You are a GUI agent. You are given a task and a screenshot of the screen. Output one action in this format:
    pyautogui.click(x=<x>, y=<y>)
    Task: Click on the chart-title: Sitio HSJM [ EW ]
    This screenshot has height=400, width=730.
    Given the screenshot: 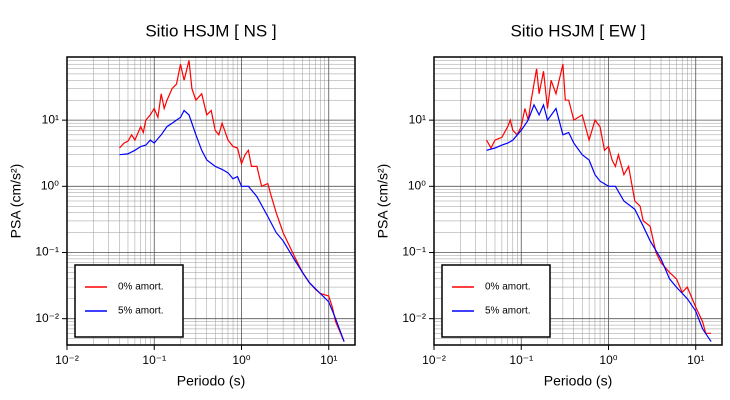 What is the action you would take?
    pyautogui.click(x=577, y=30)
    